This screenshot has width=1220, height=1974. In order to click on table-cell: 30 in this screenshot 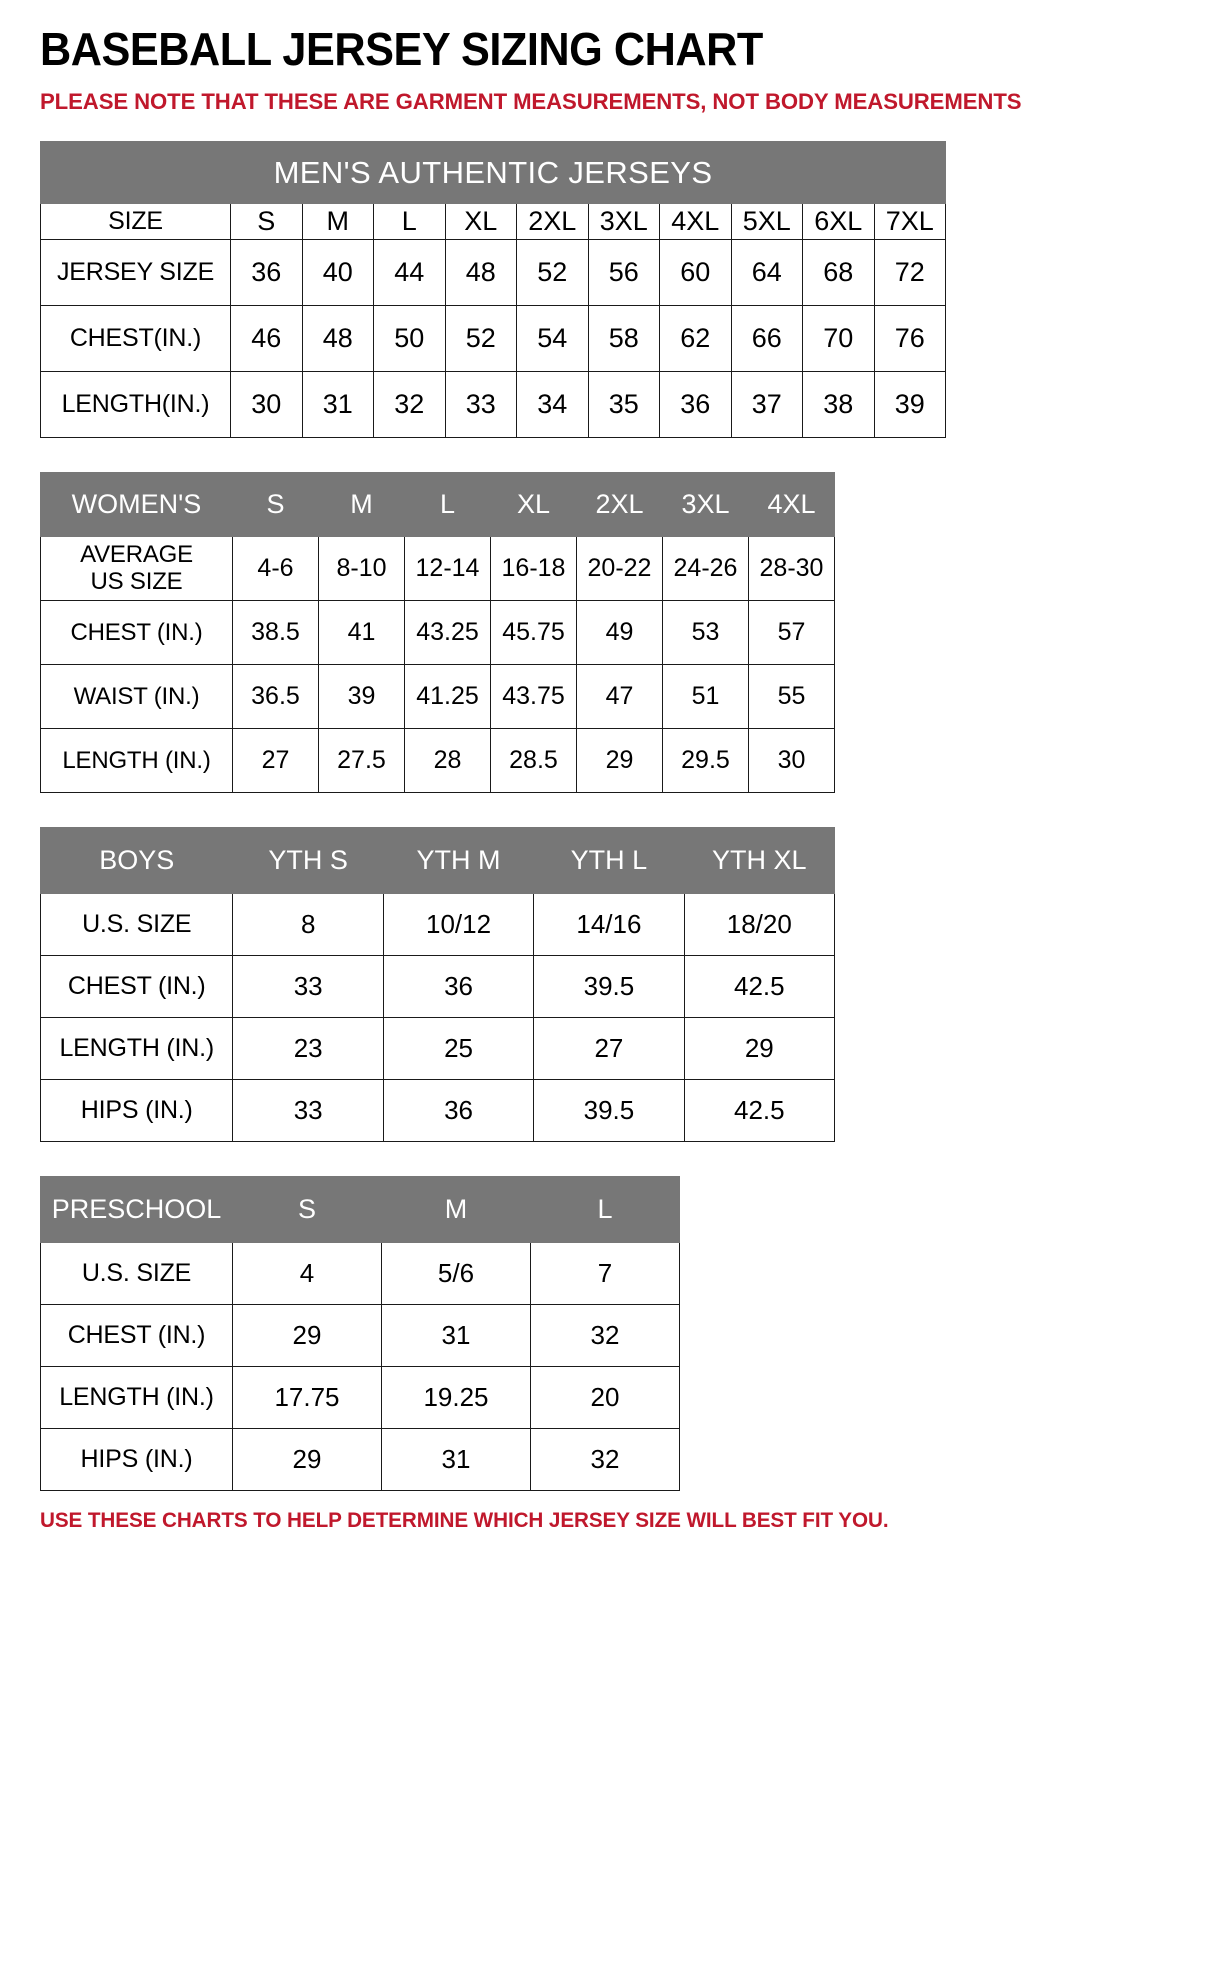, I will do `click(791, 761)`.